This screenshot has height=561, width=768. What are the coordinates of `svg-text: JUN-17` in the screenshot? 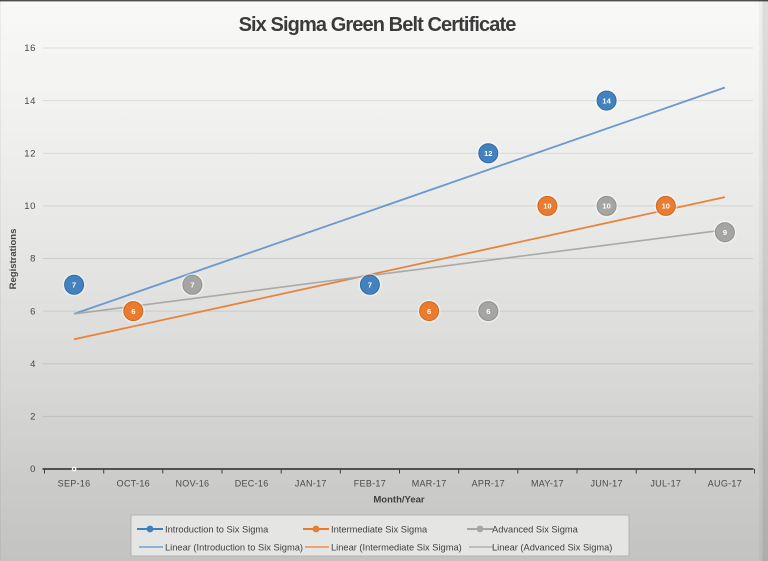 It's located at (606, 484).